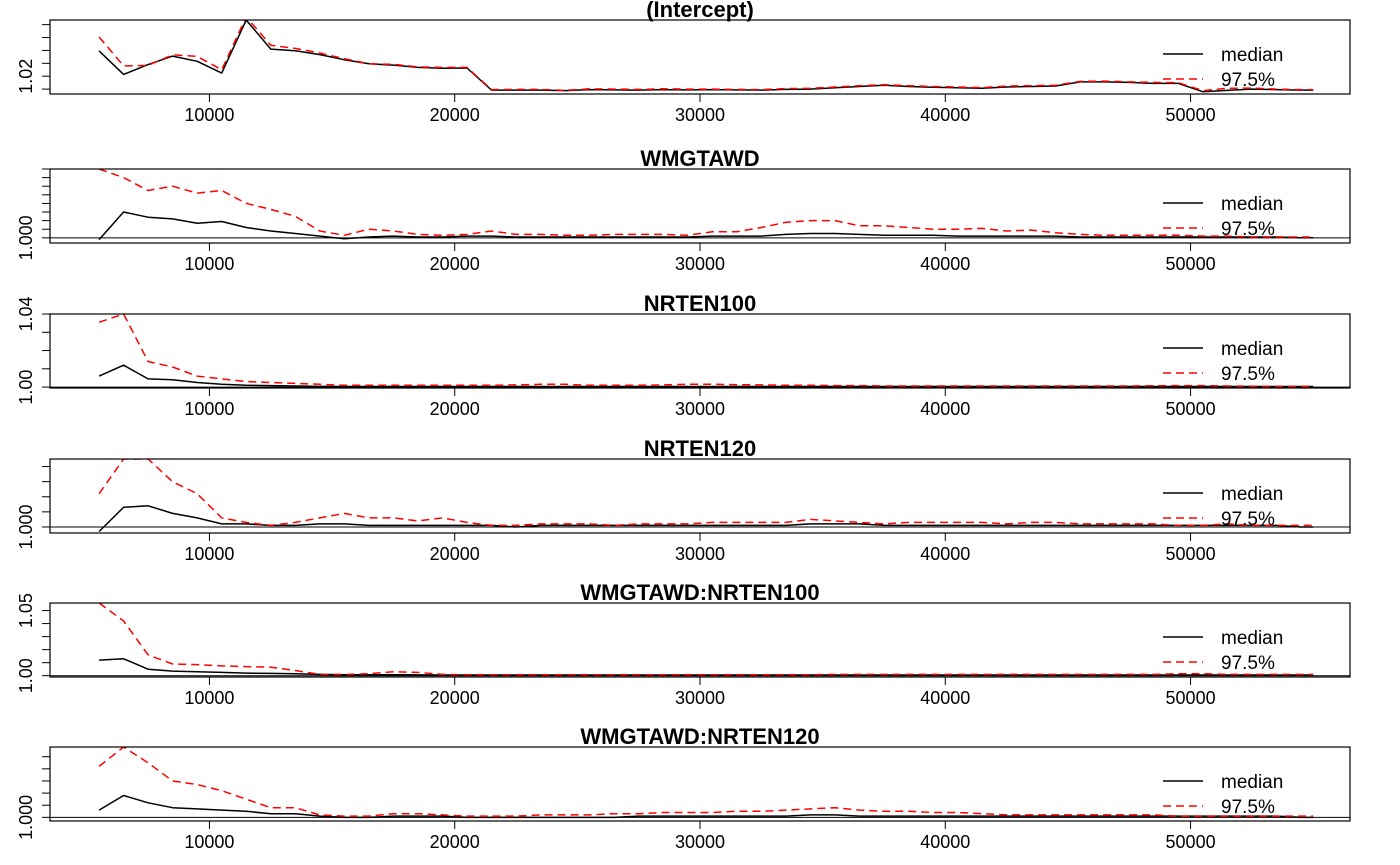 Image resolution: width=1400 pixels, height=865 pixels. Describe the element at coordinates (26, 610) in the screenshot. I see `y-tick-label: 1.05` at that location.